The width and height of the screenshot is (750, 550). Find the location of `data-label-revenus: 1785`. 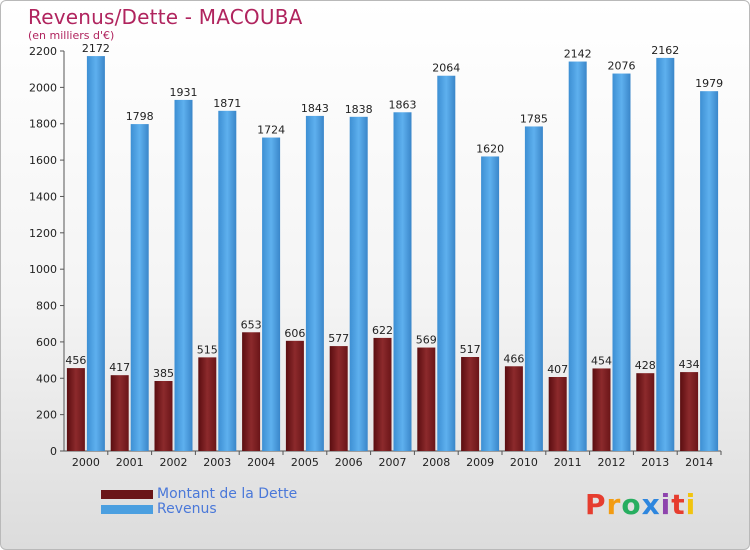

data-label-revenus: 1785 is located at coordinates (534, 118).